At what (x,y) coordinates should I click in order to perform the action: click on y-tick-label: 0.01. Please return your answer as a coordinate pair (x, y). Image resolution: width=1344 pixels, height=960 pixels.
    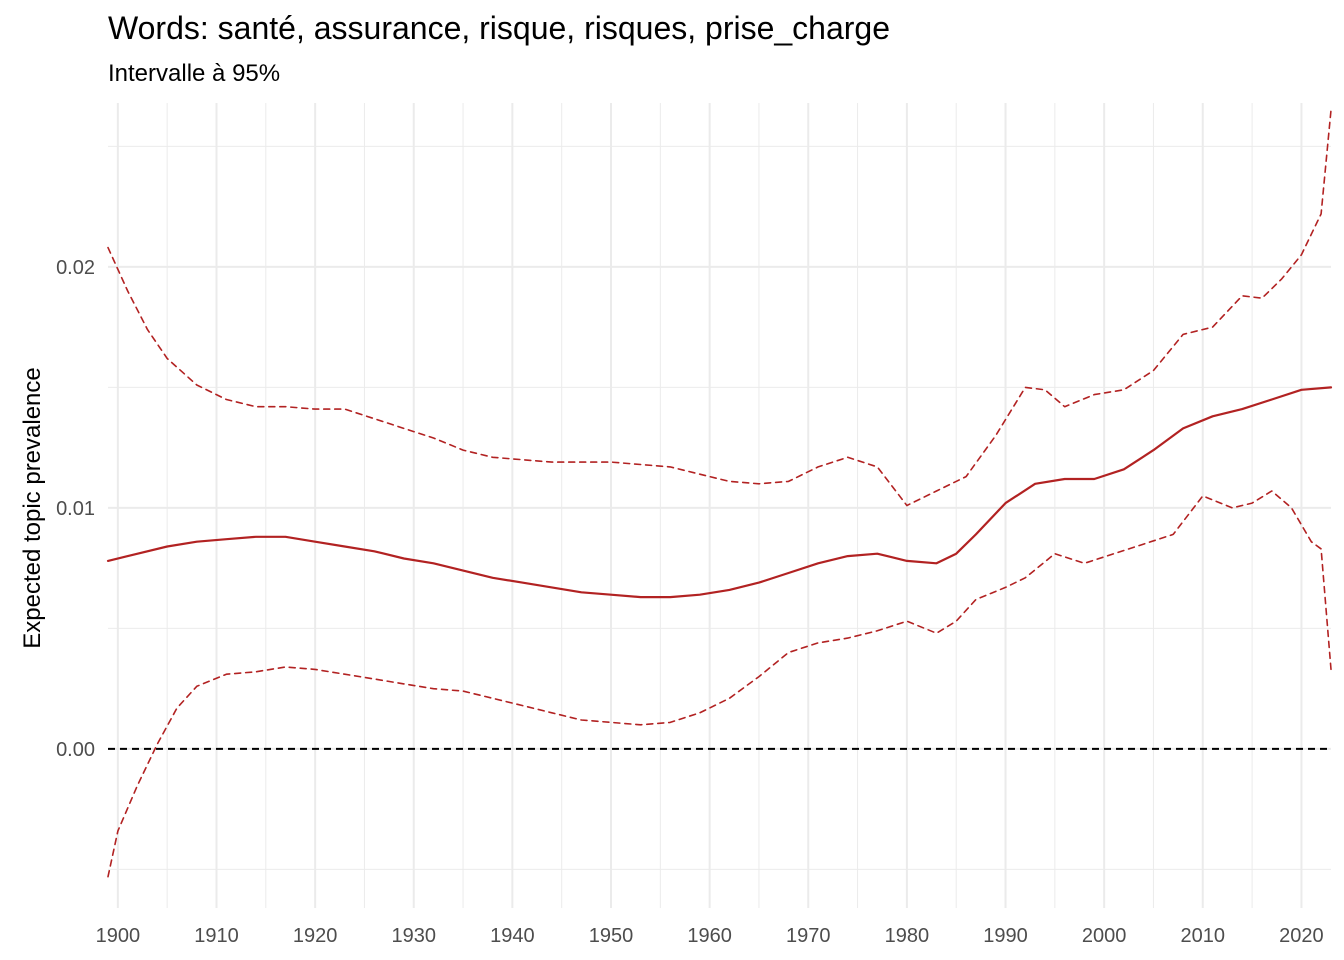
    Looking at the image, I should click on (75, 509).